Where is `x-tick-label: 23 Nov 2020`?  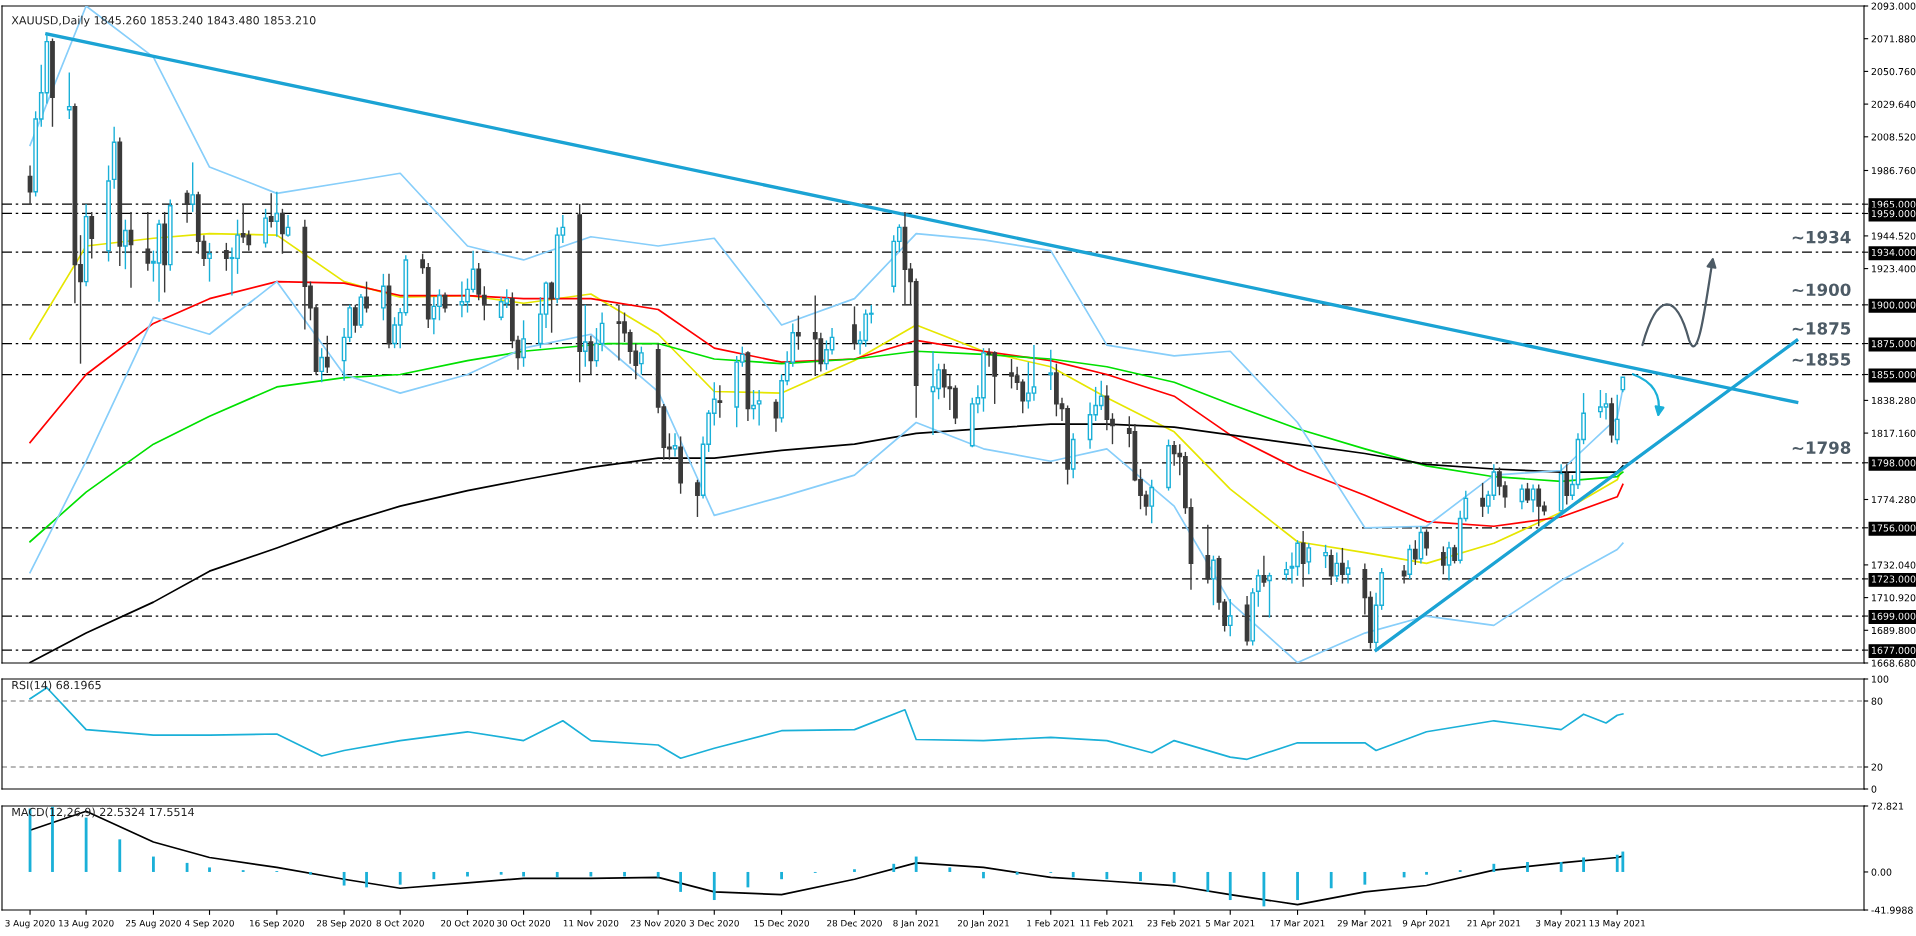 x-tick-label: 23 Nov 2020 is located at coordinates (658, 923).